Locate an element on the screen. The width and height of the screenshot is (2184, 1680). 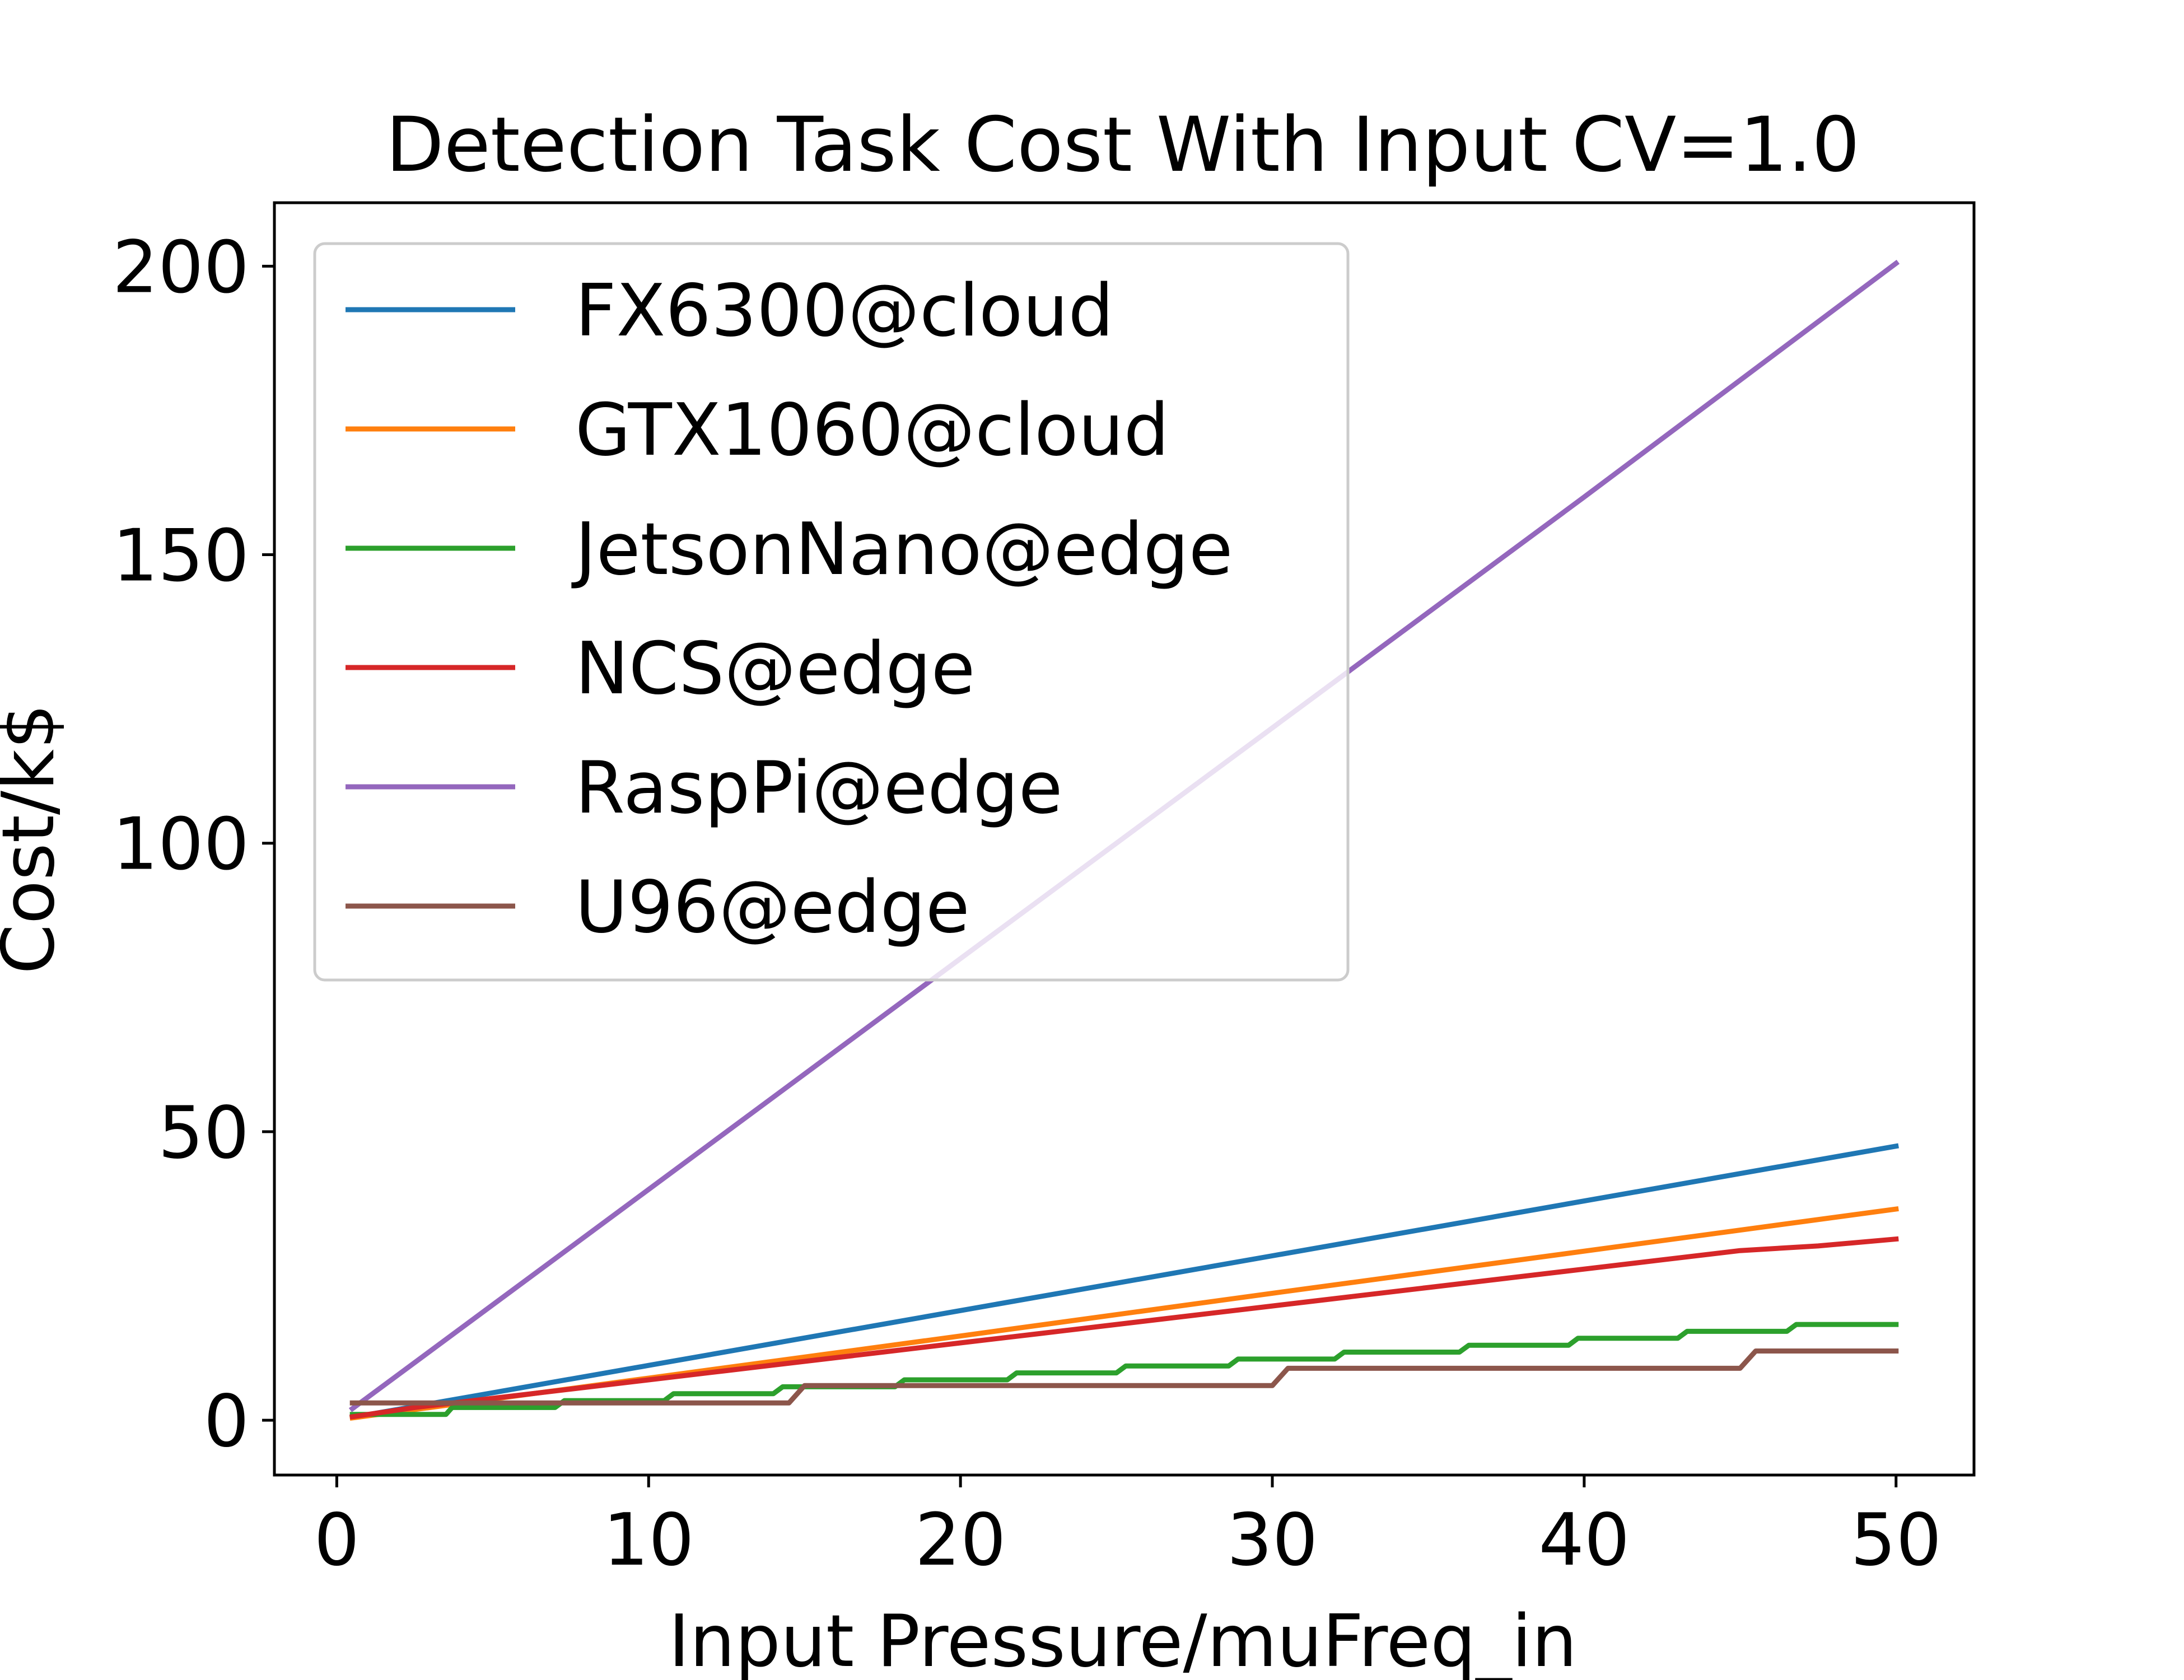
legend-label-5: U96@edge is located at coordinates (773, 908).